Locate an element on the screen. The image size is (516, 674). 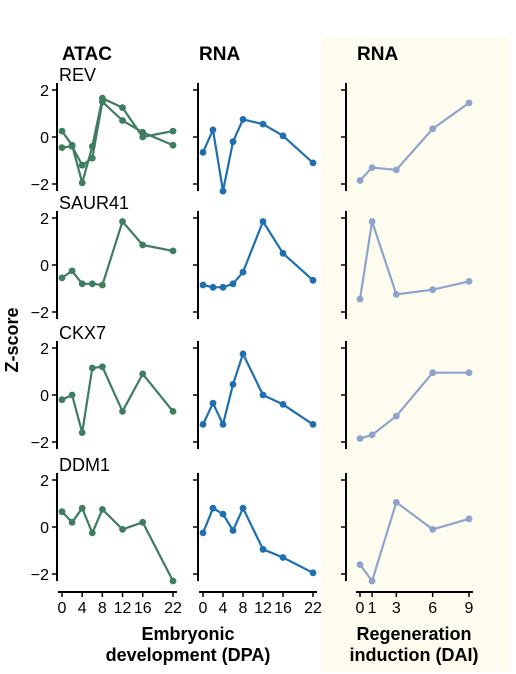
header-atac: ATAC is located at coordinates (87, 54).